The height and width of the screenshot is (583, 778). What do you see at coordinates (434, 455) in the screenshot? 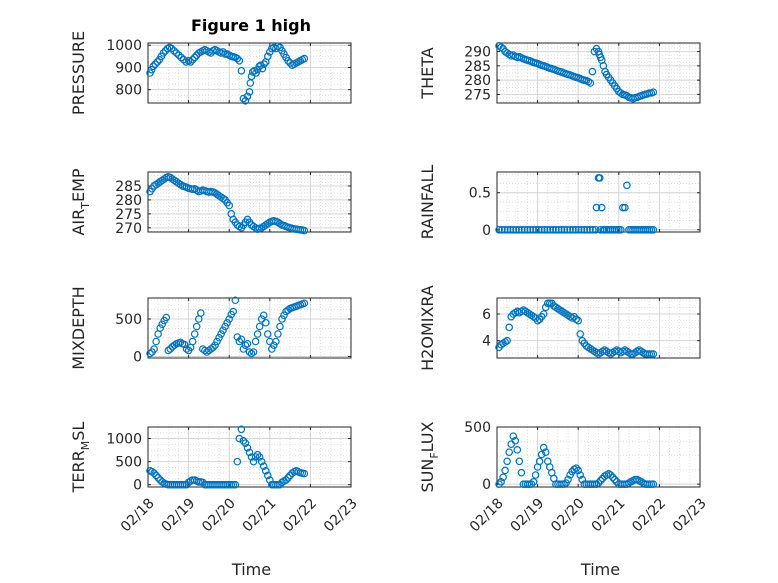
I see `y-axis-label-subscript: F` at bounding box center [434, 455].